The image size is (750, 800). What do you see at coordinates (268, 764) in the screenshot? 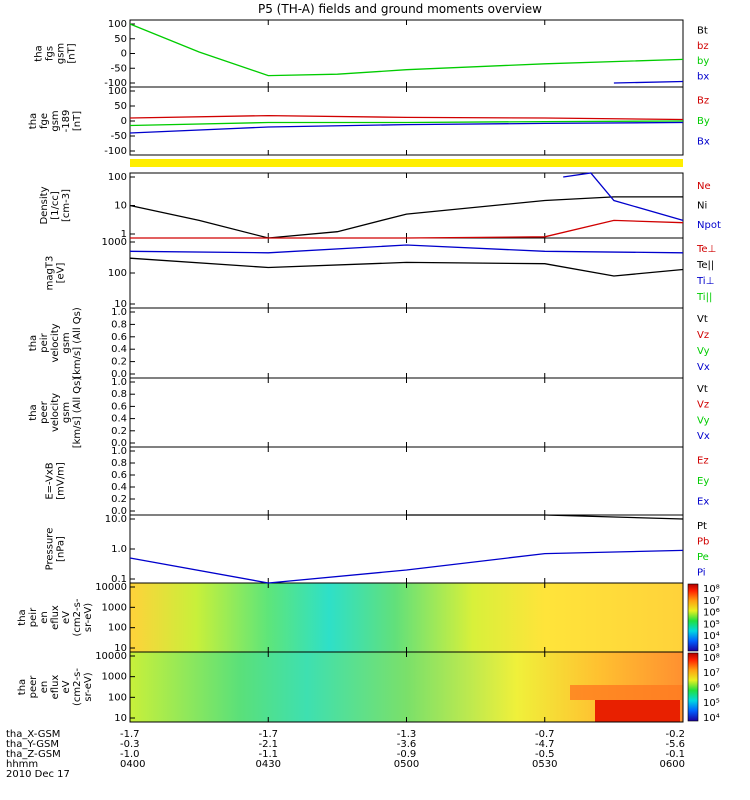
I see `footer-value: 0430` at bounding box center [268, 764].